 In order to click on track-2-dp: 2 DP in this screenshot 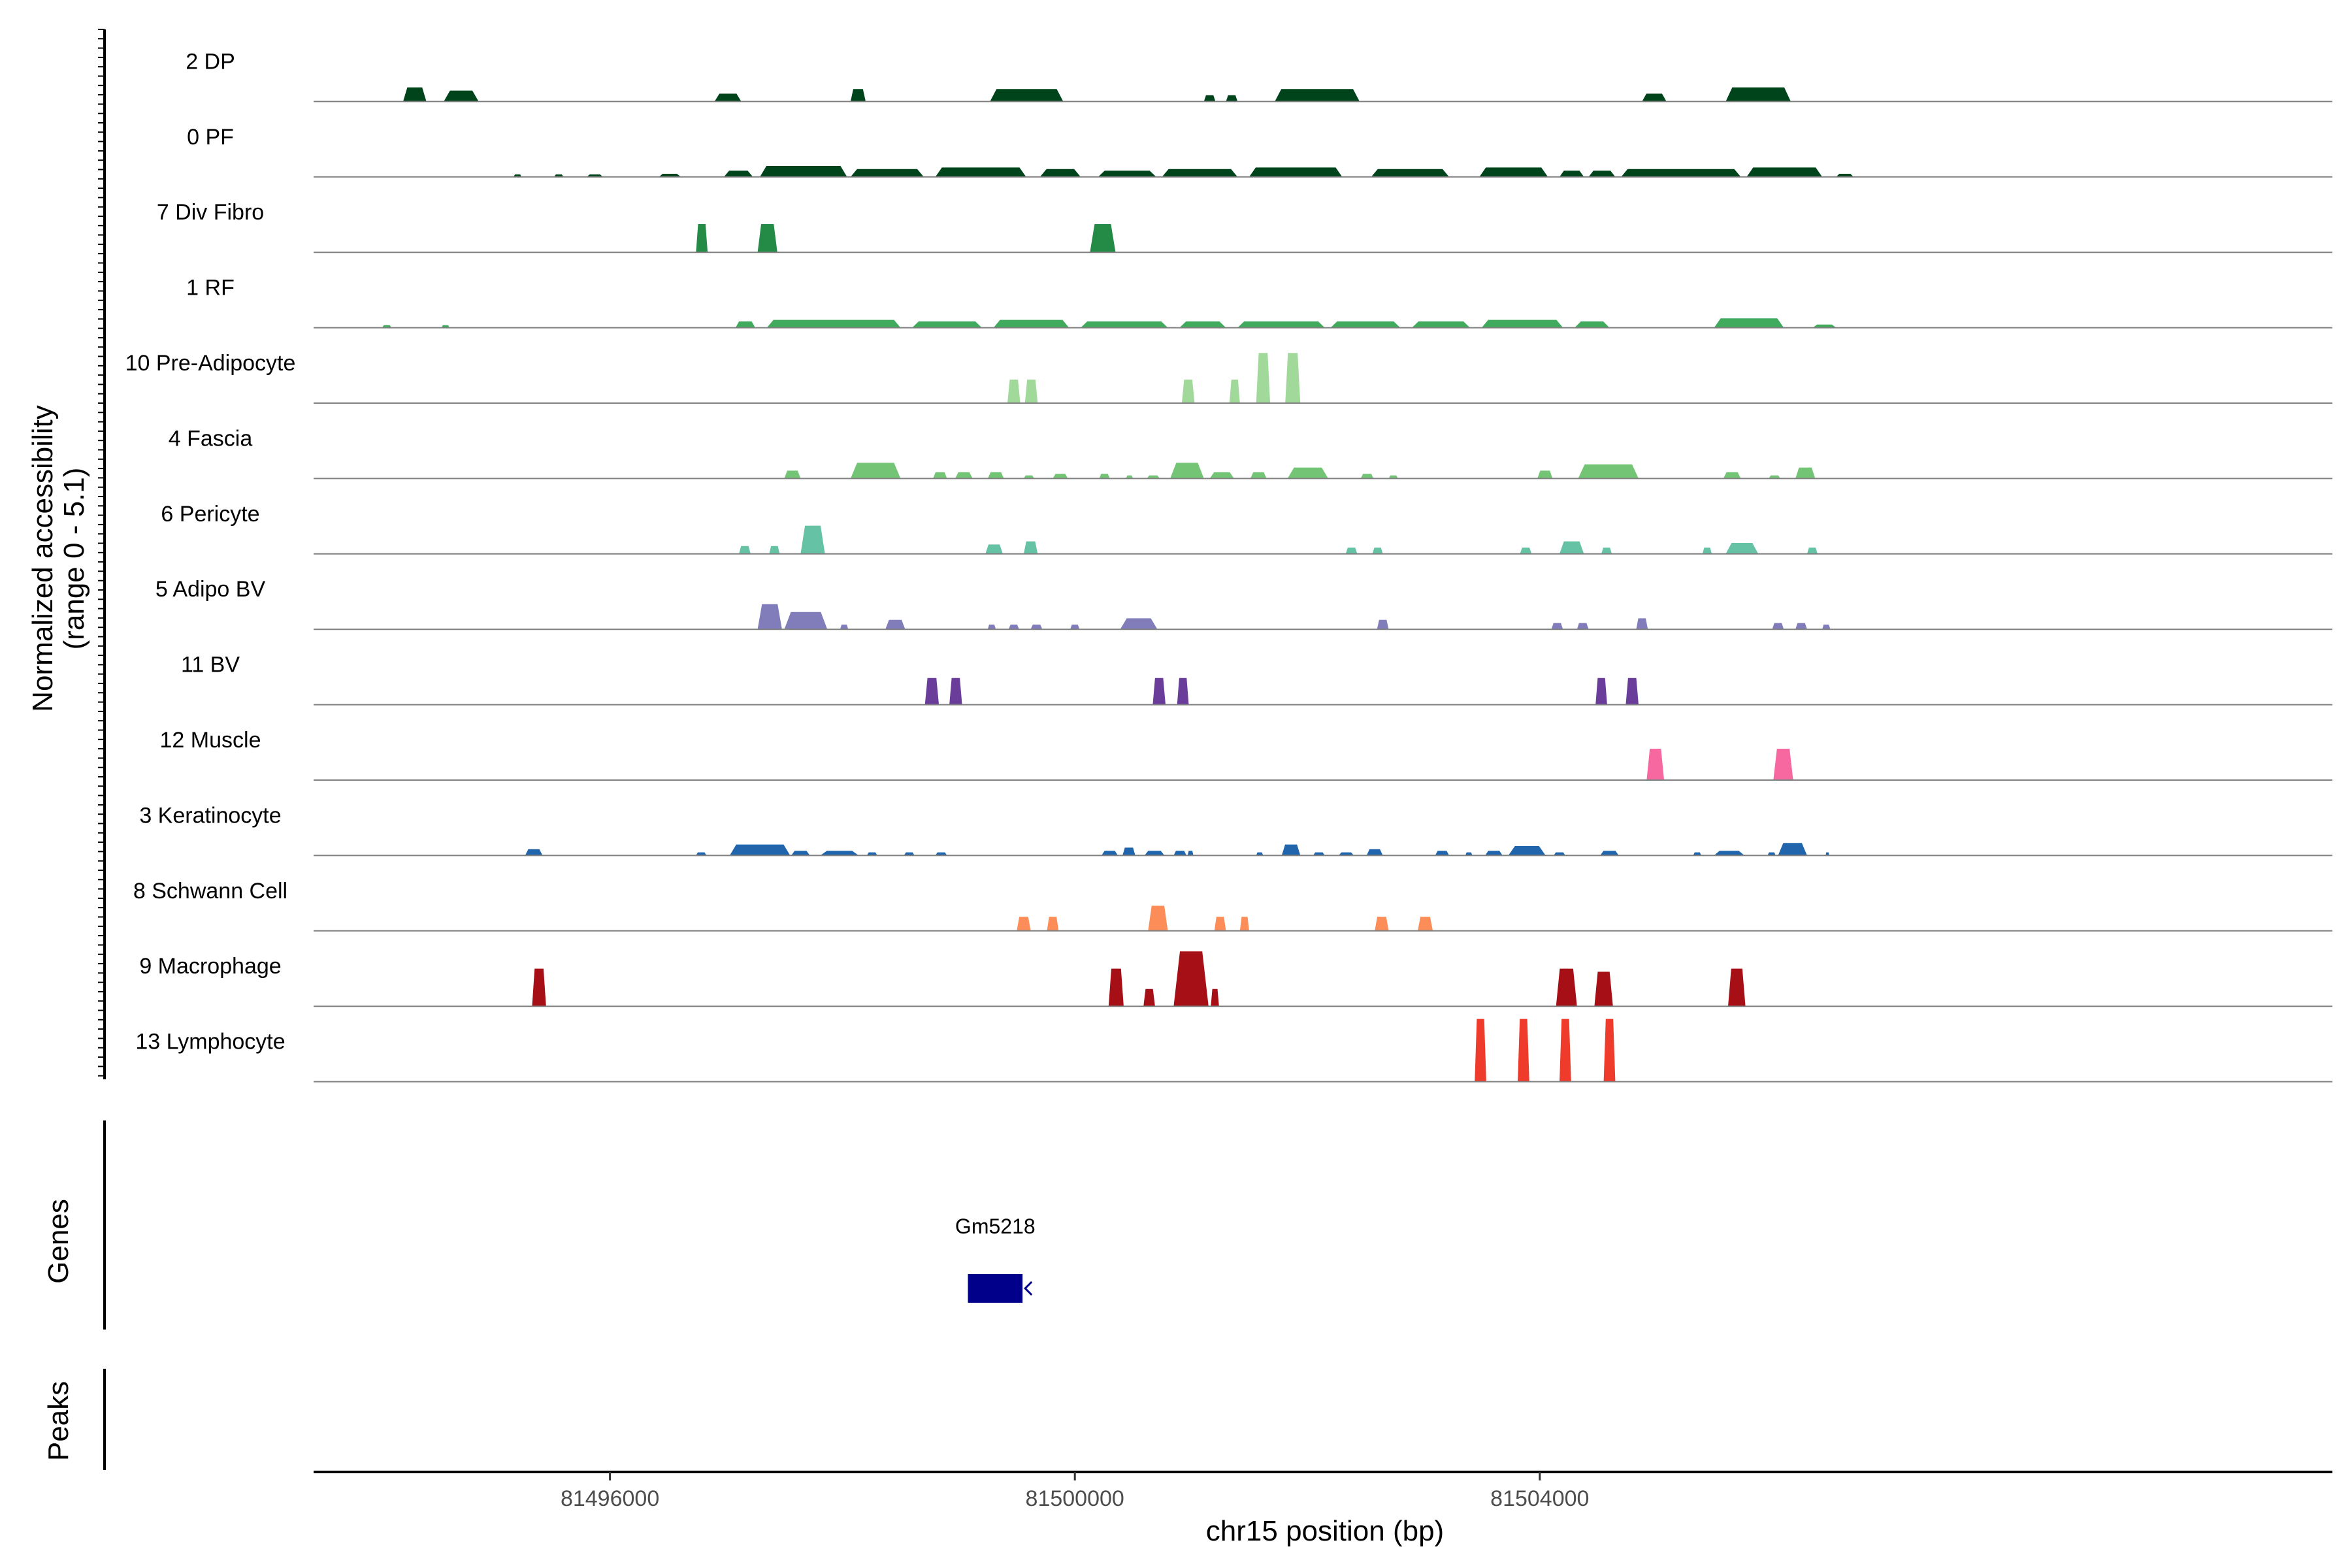, I will do `click(1259, 76)`.